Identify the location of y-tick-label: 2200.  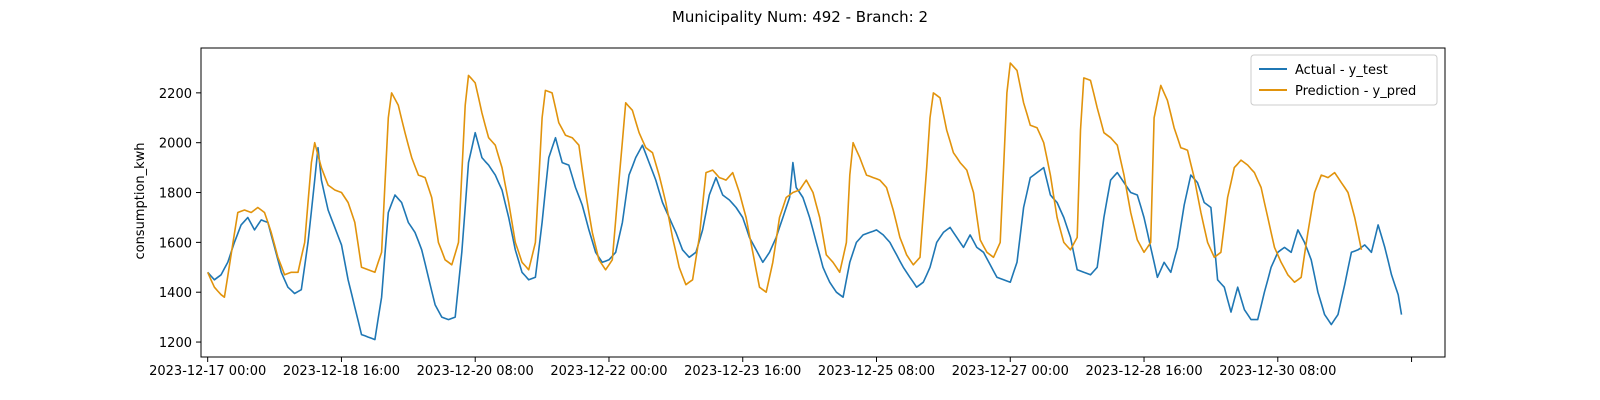
(175, 94).